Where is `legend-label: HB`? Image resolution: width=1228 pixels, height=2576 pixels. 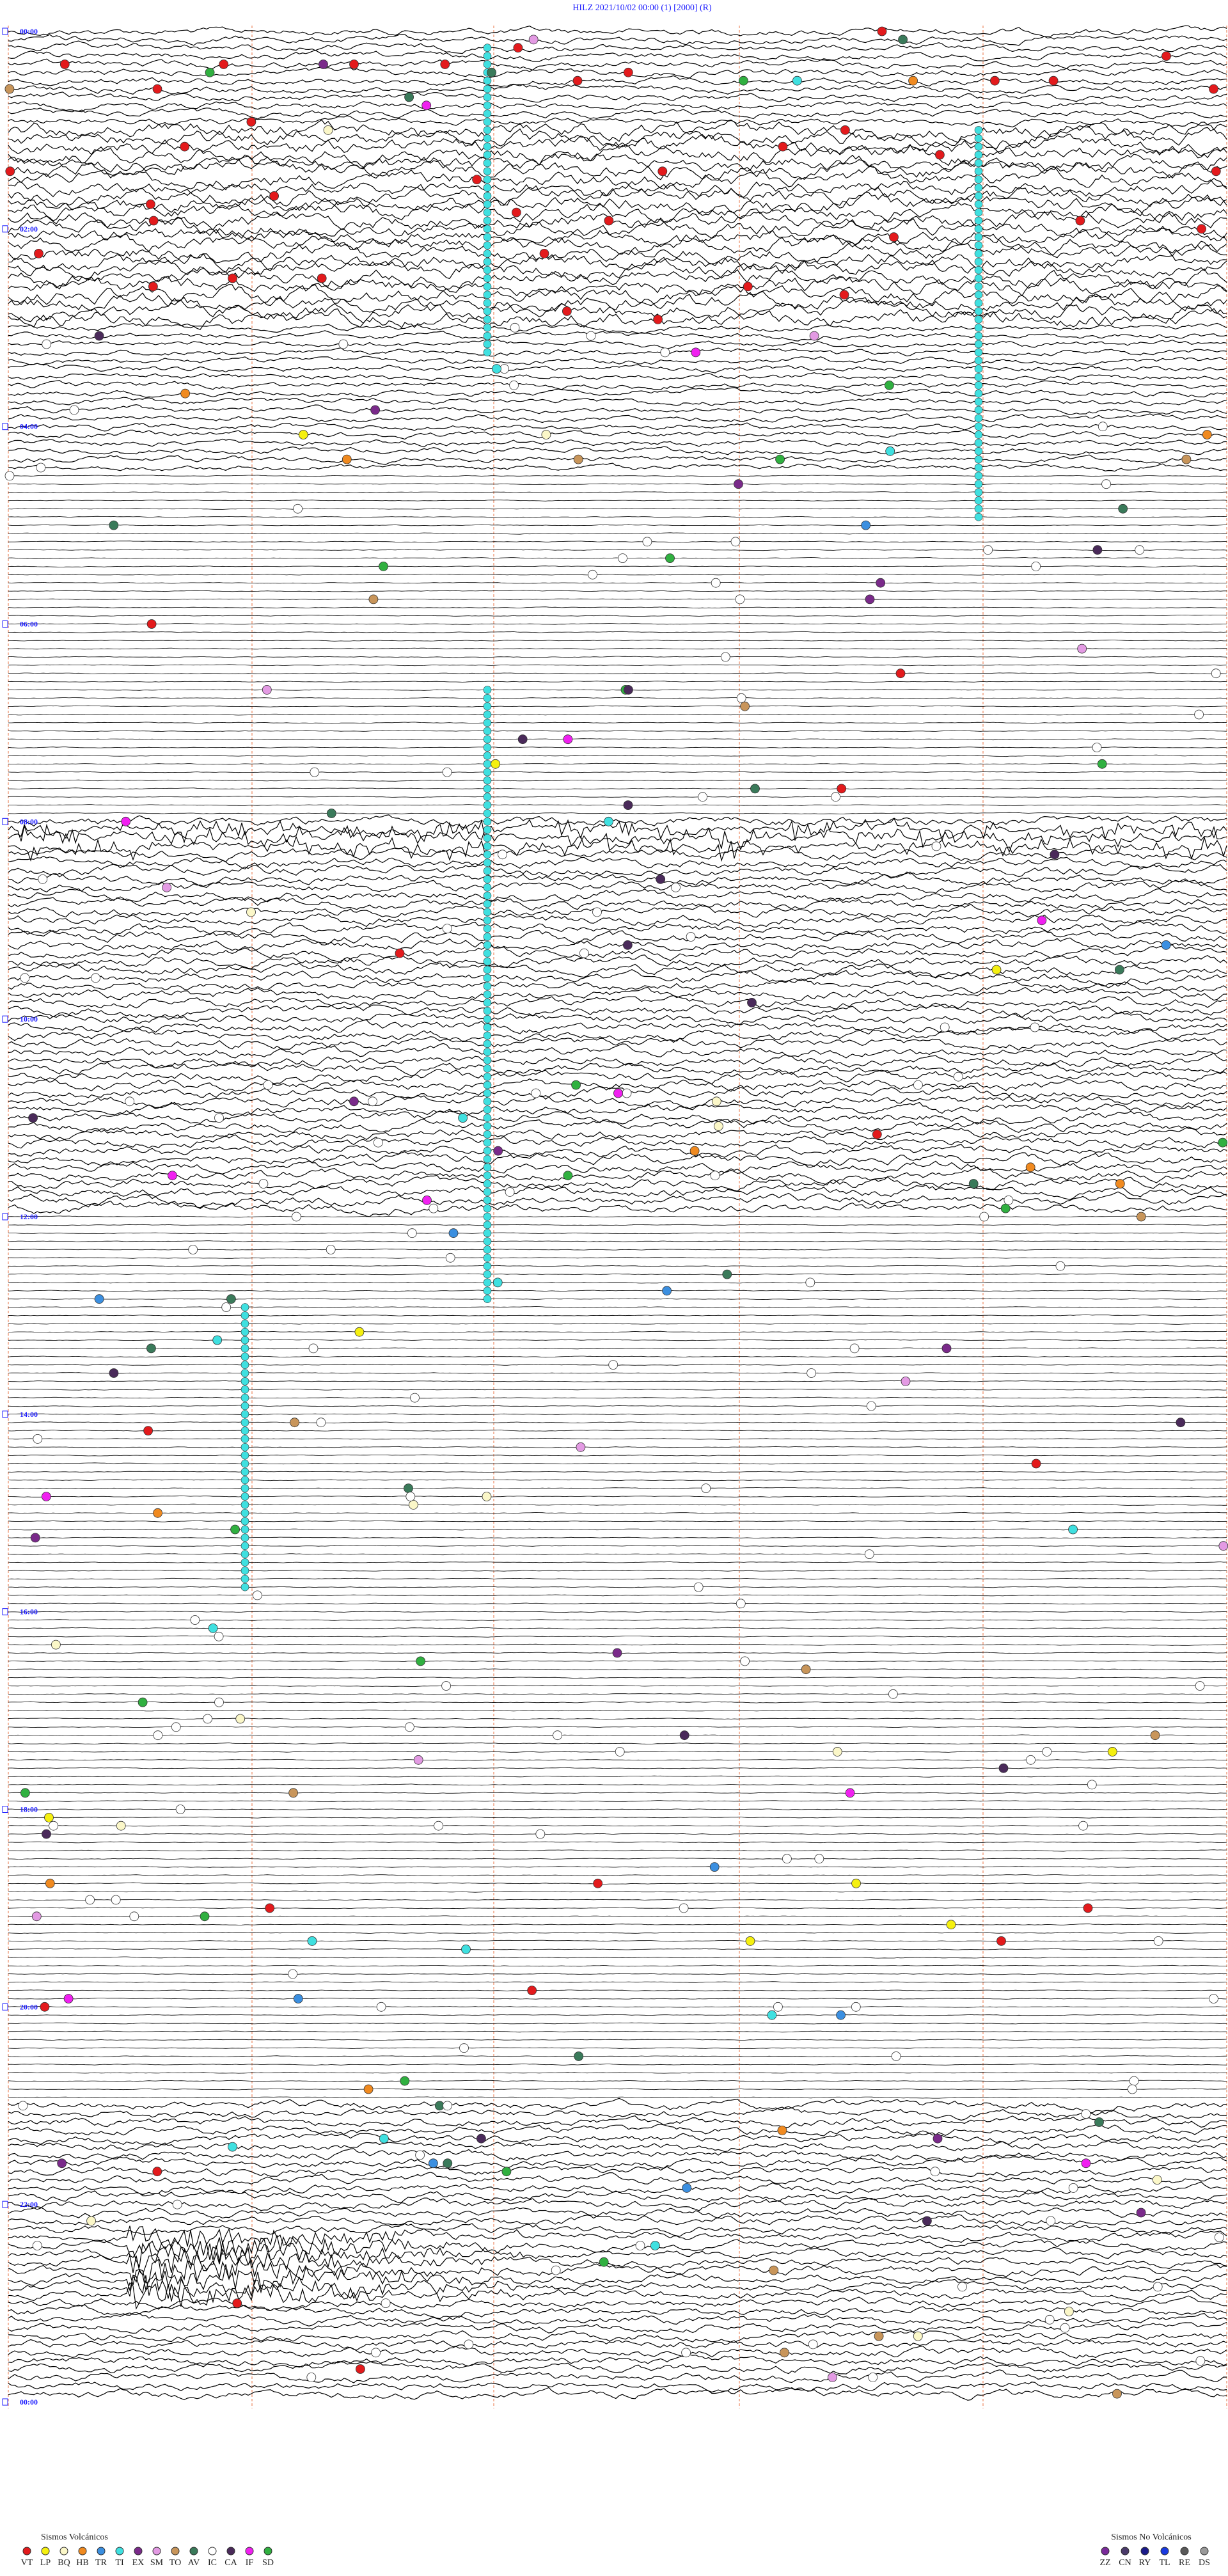
legend-label: HB is located at coordinates (82, 2563).